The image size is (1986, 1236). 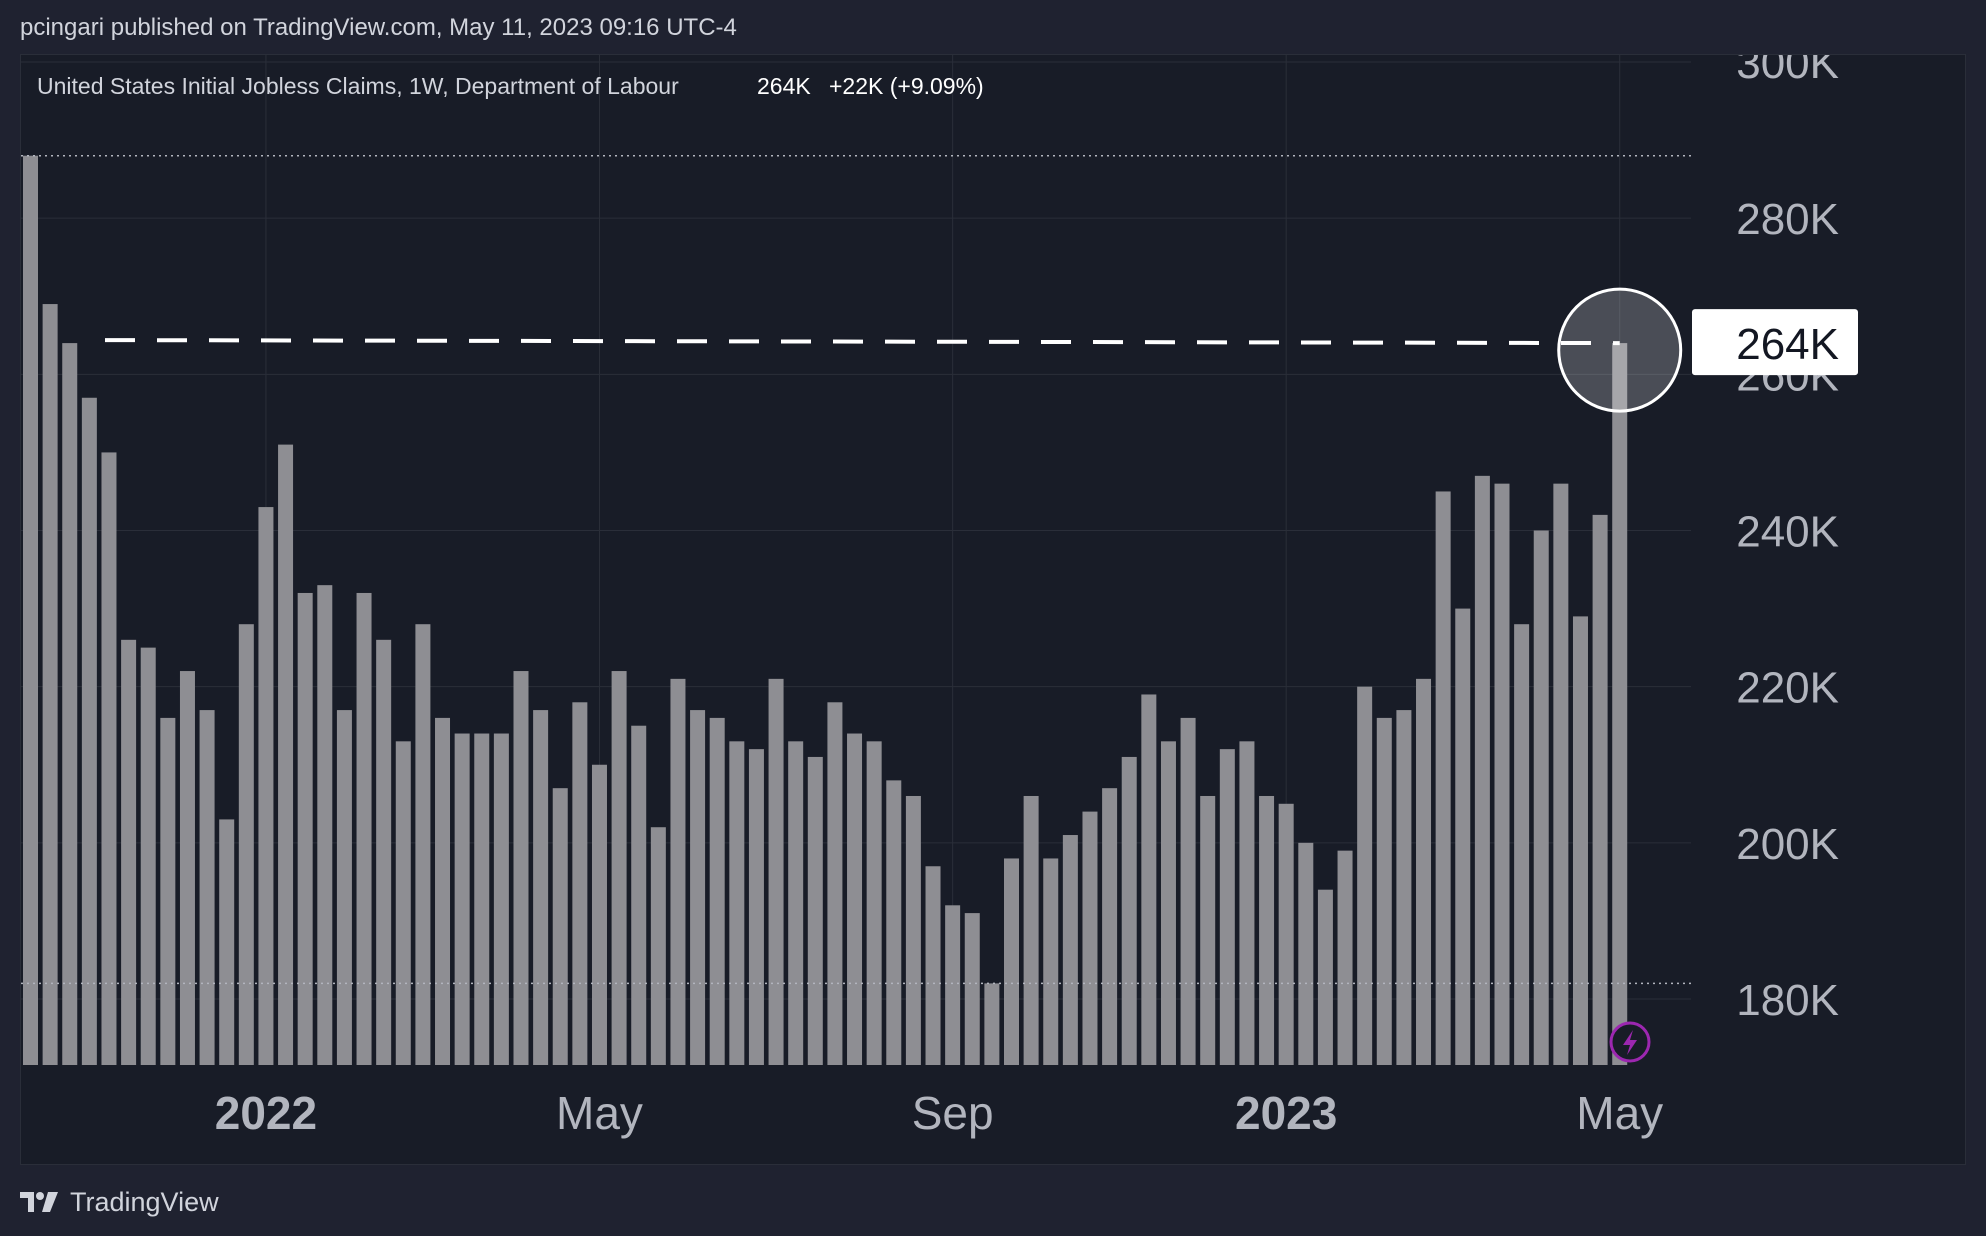 I want to click on tradingview-logo-icon, so click(x=39, y=1202).